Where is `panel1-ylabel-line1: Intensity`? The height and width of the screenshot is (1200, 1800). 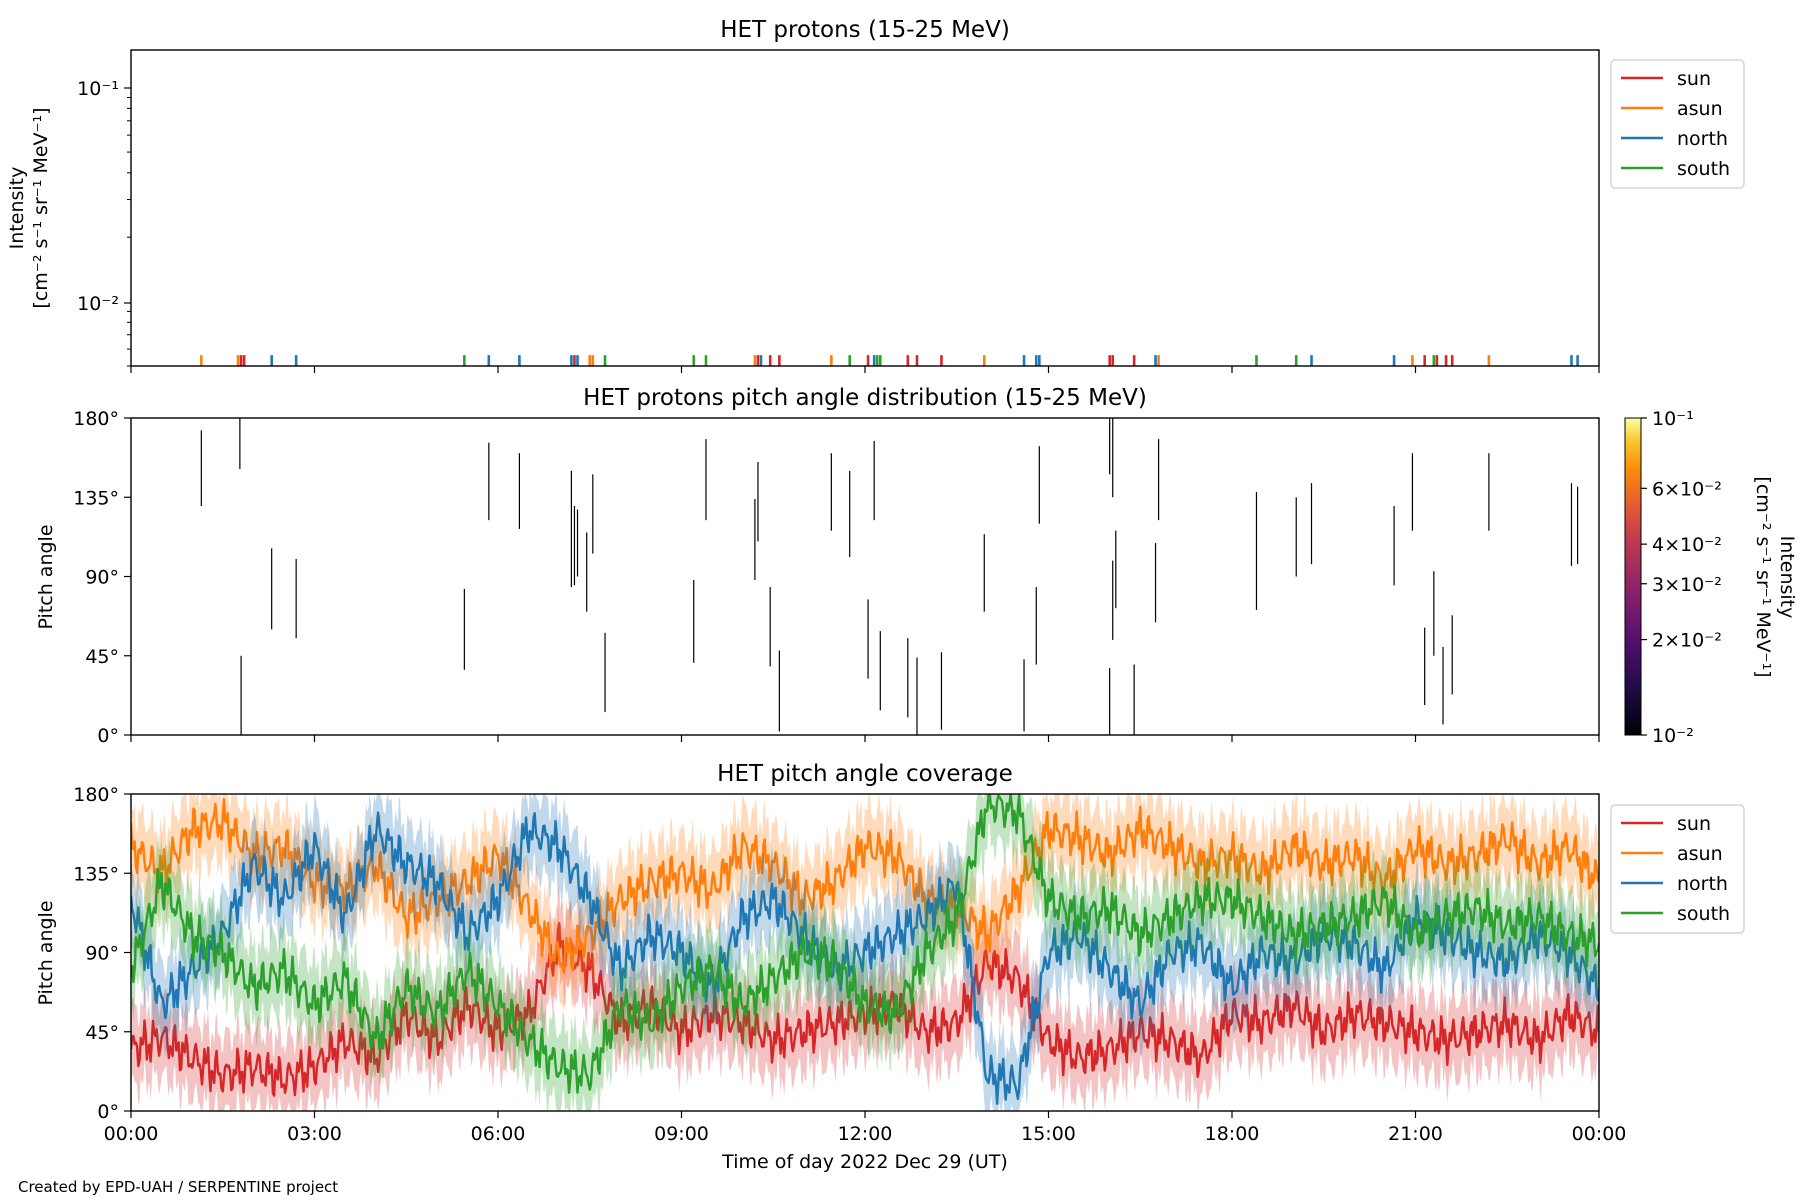
panel1-ylabel-line1: Intensity is located at coordinates (17, 208).